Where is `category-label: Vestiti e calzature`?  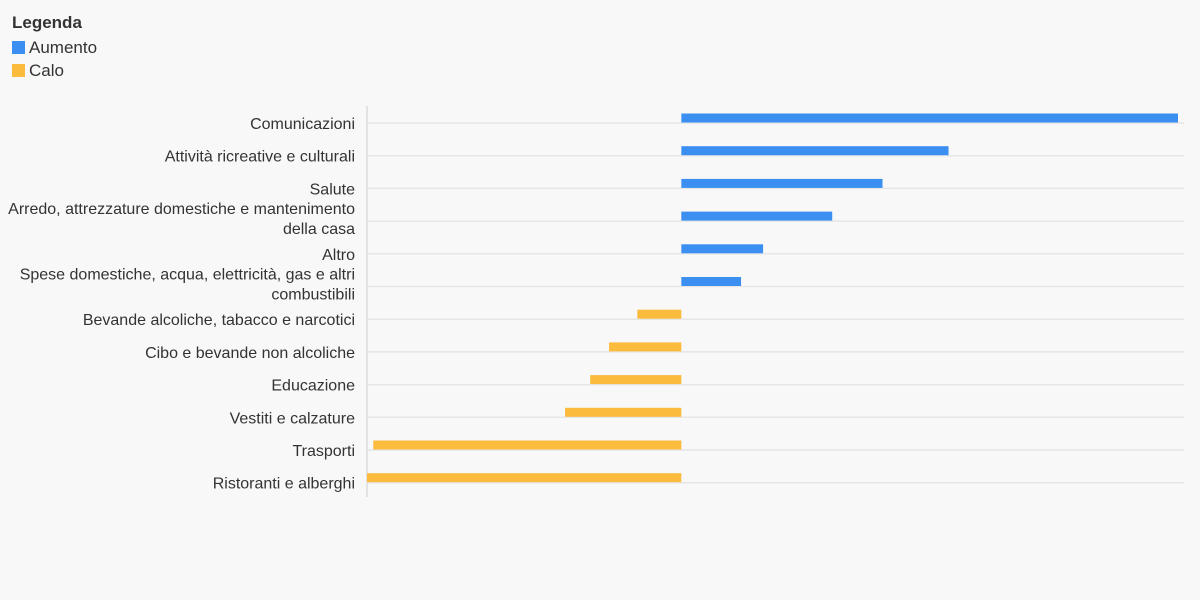
category-label: Vestiti e calzature is located at coordinates (293, 418).